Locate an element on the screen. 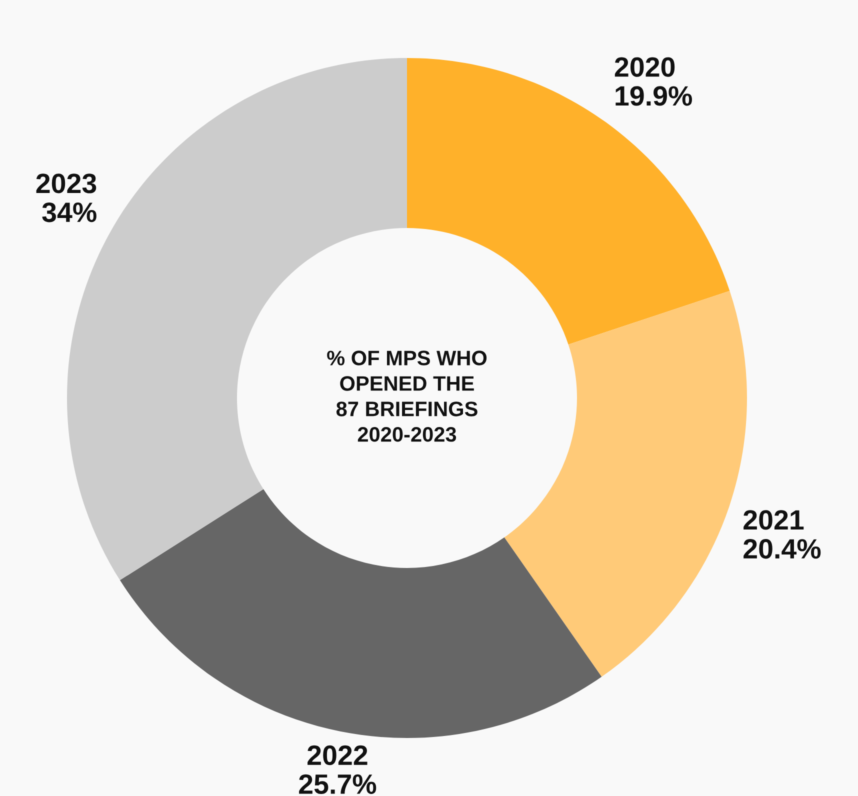  data-label: 34% is located at coordinates (69, 212).